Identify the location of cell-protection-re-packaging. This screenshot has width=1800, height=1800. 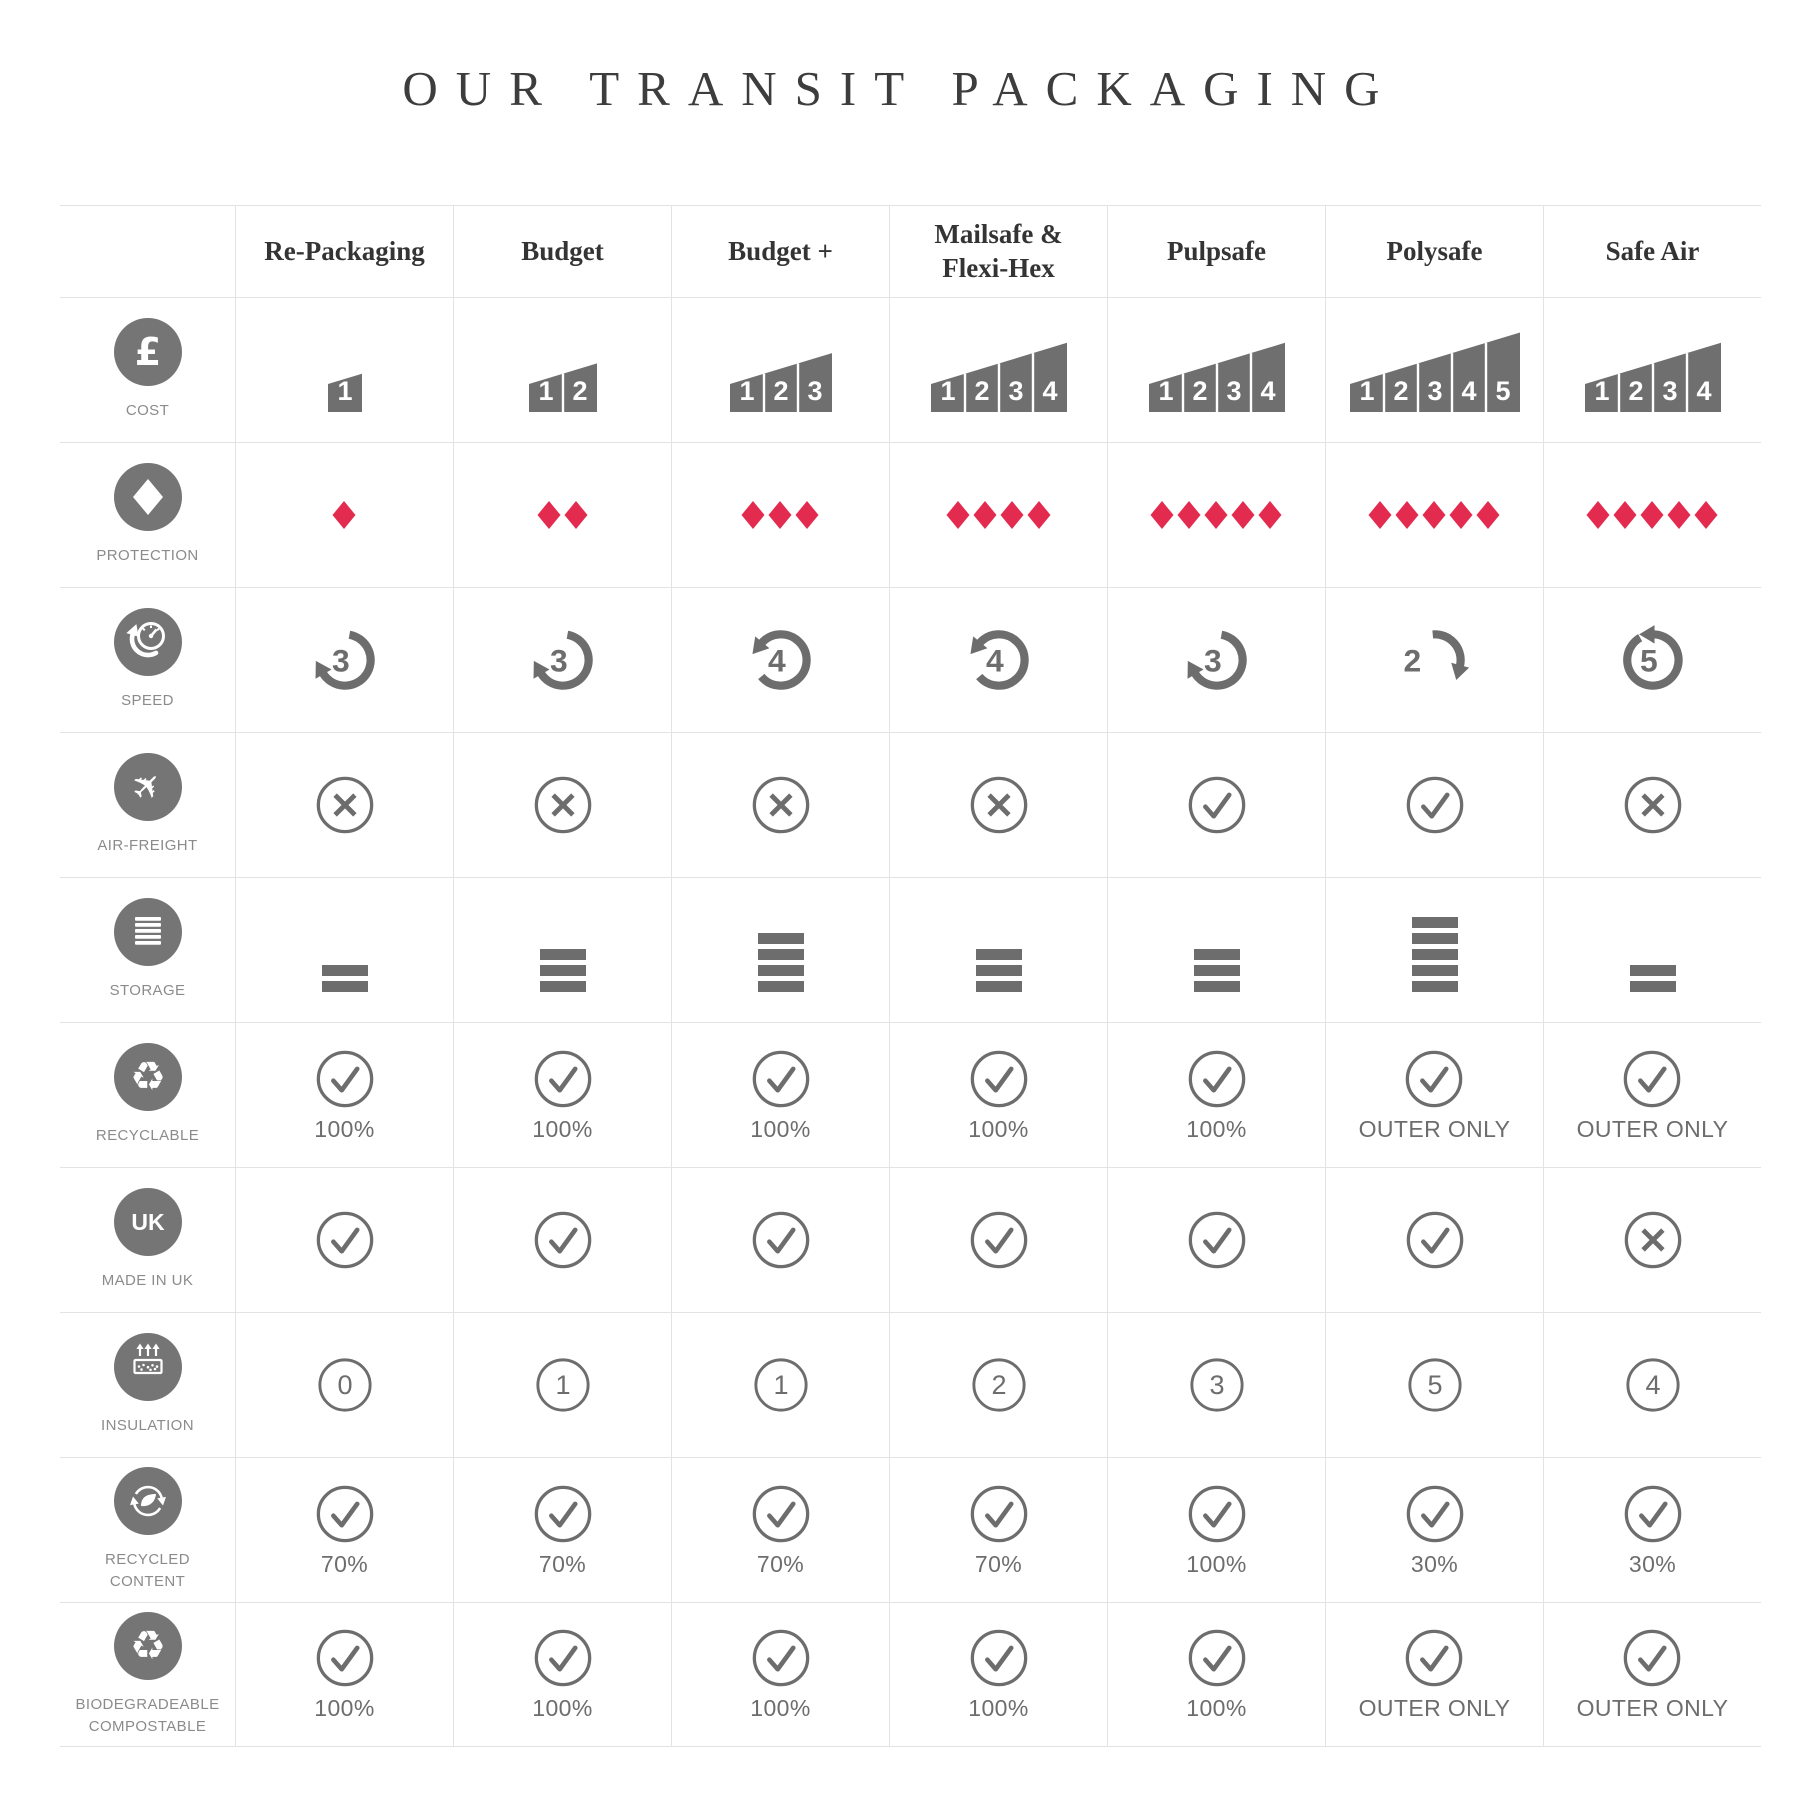
(344, 514).